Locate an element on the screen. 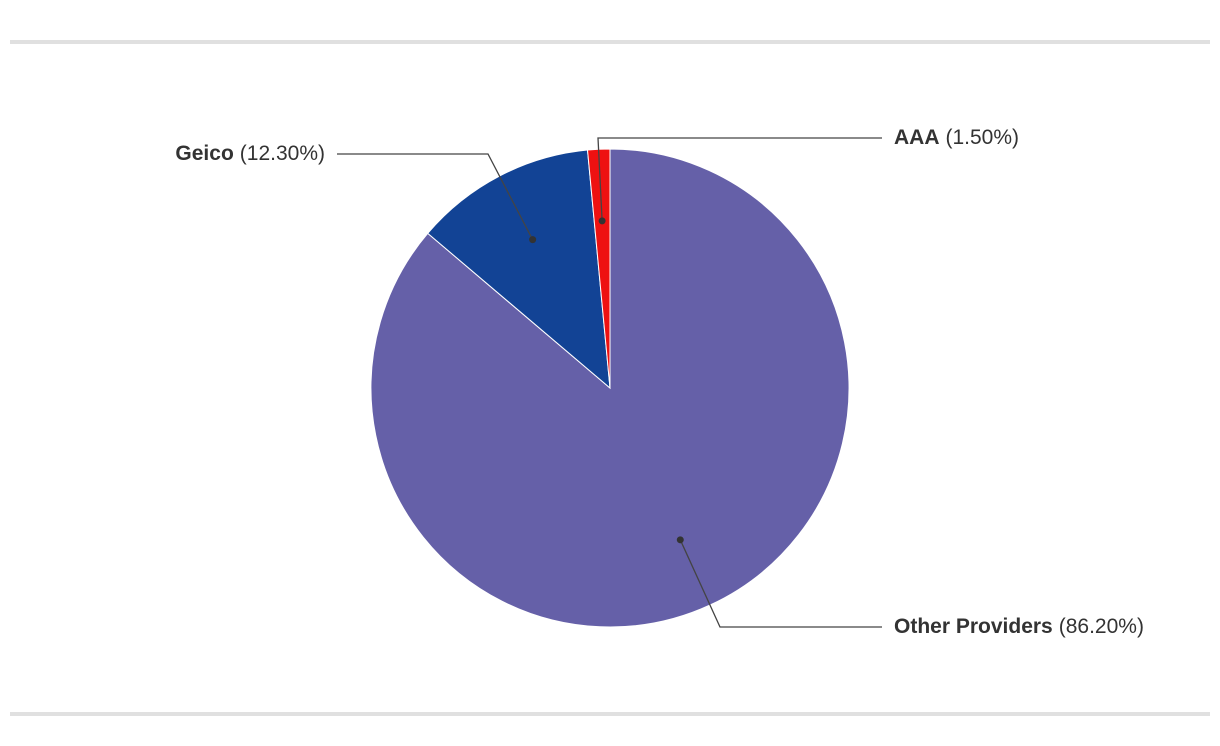 The image size is (1220, 746). slice-value: (12.30%) is located at coordinates (282, 153).